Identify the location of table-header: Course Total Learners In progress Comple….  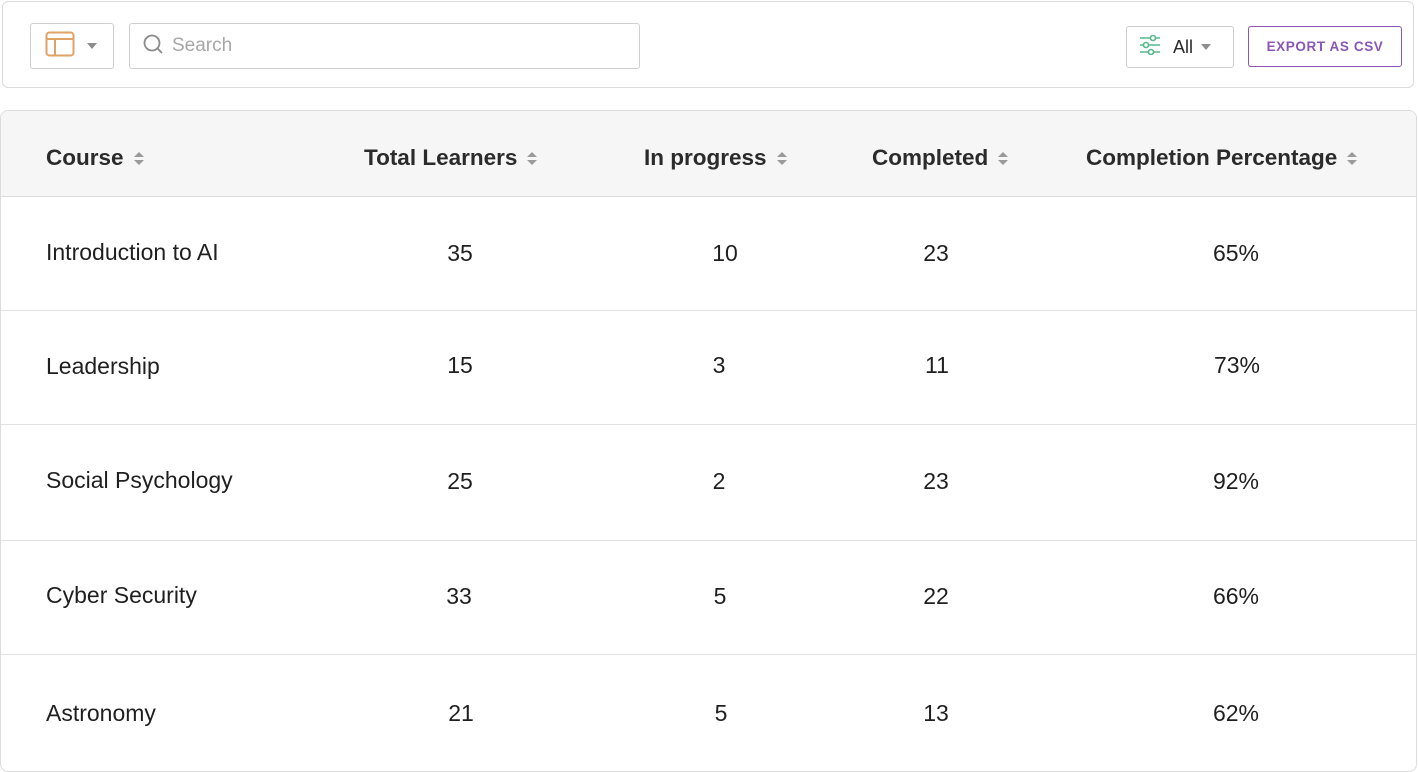
(708, 154).